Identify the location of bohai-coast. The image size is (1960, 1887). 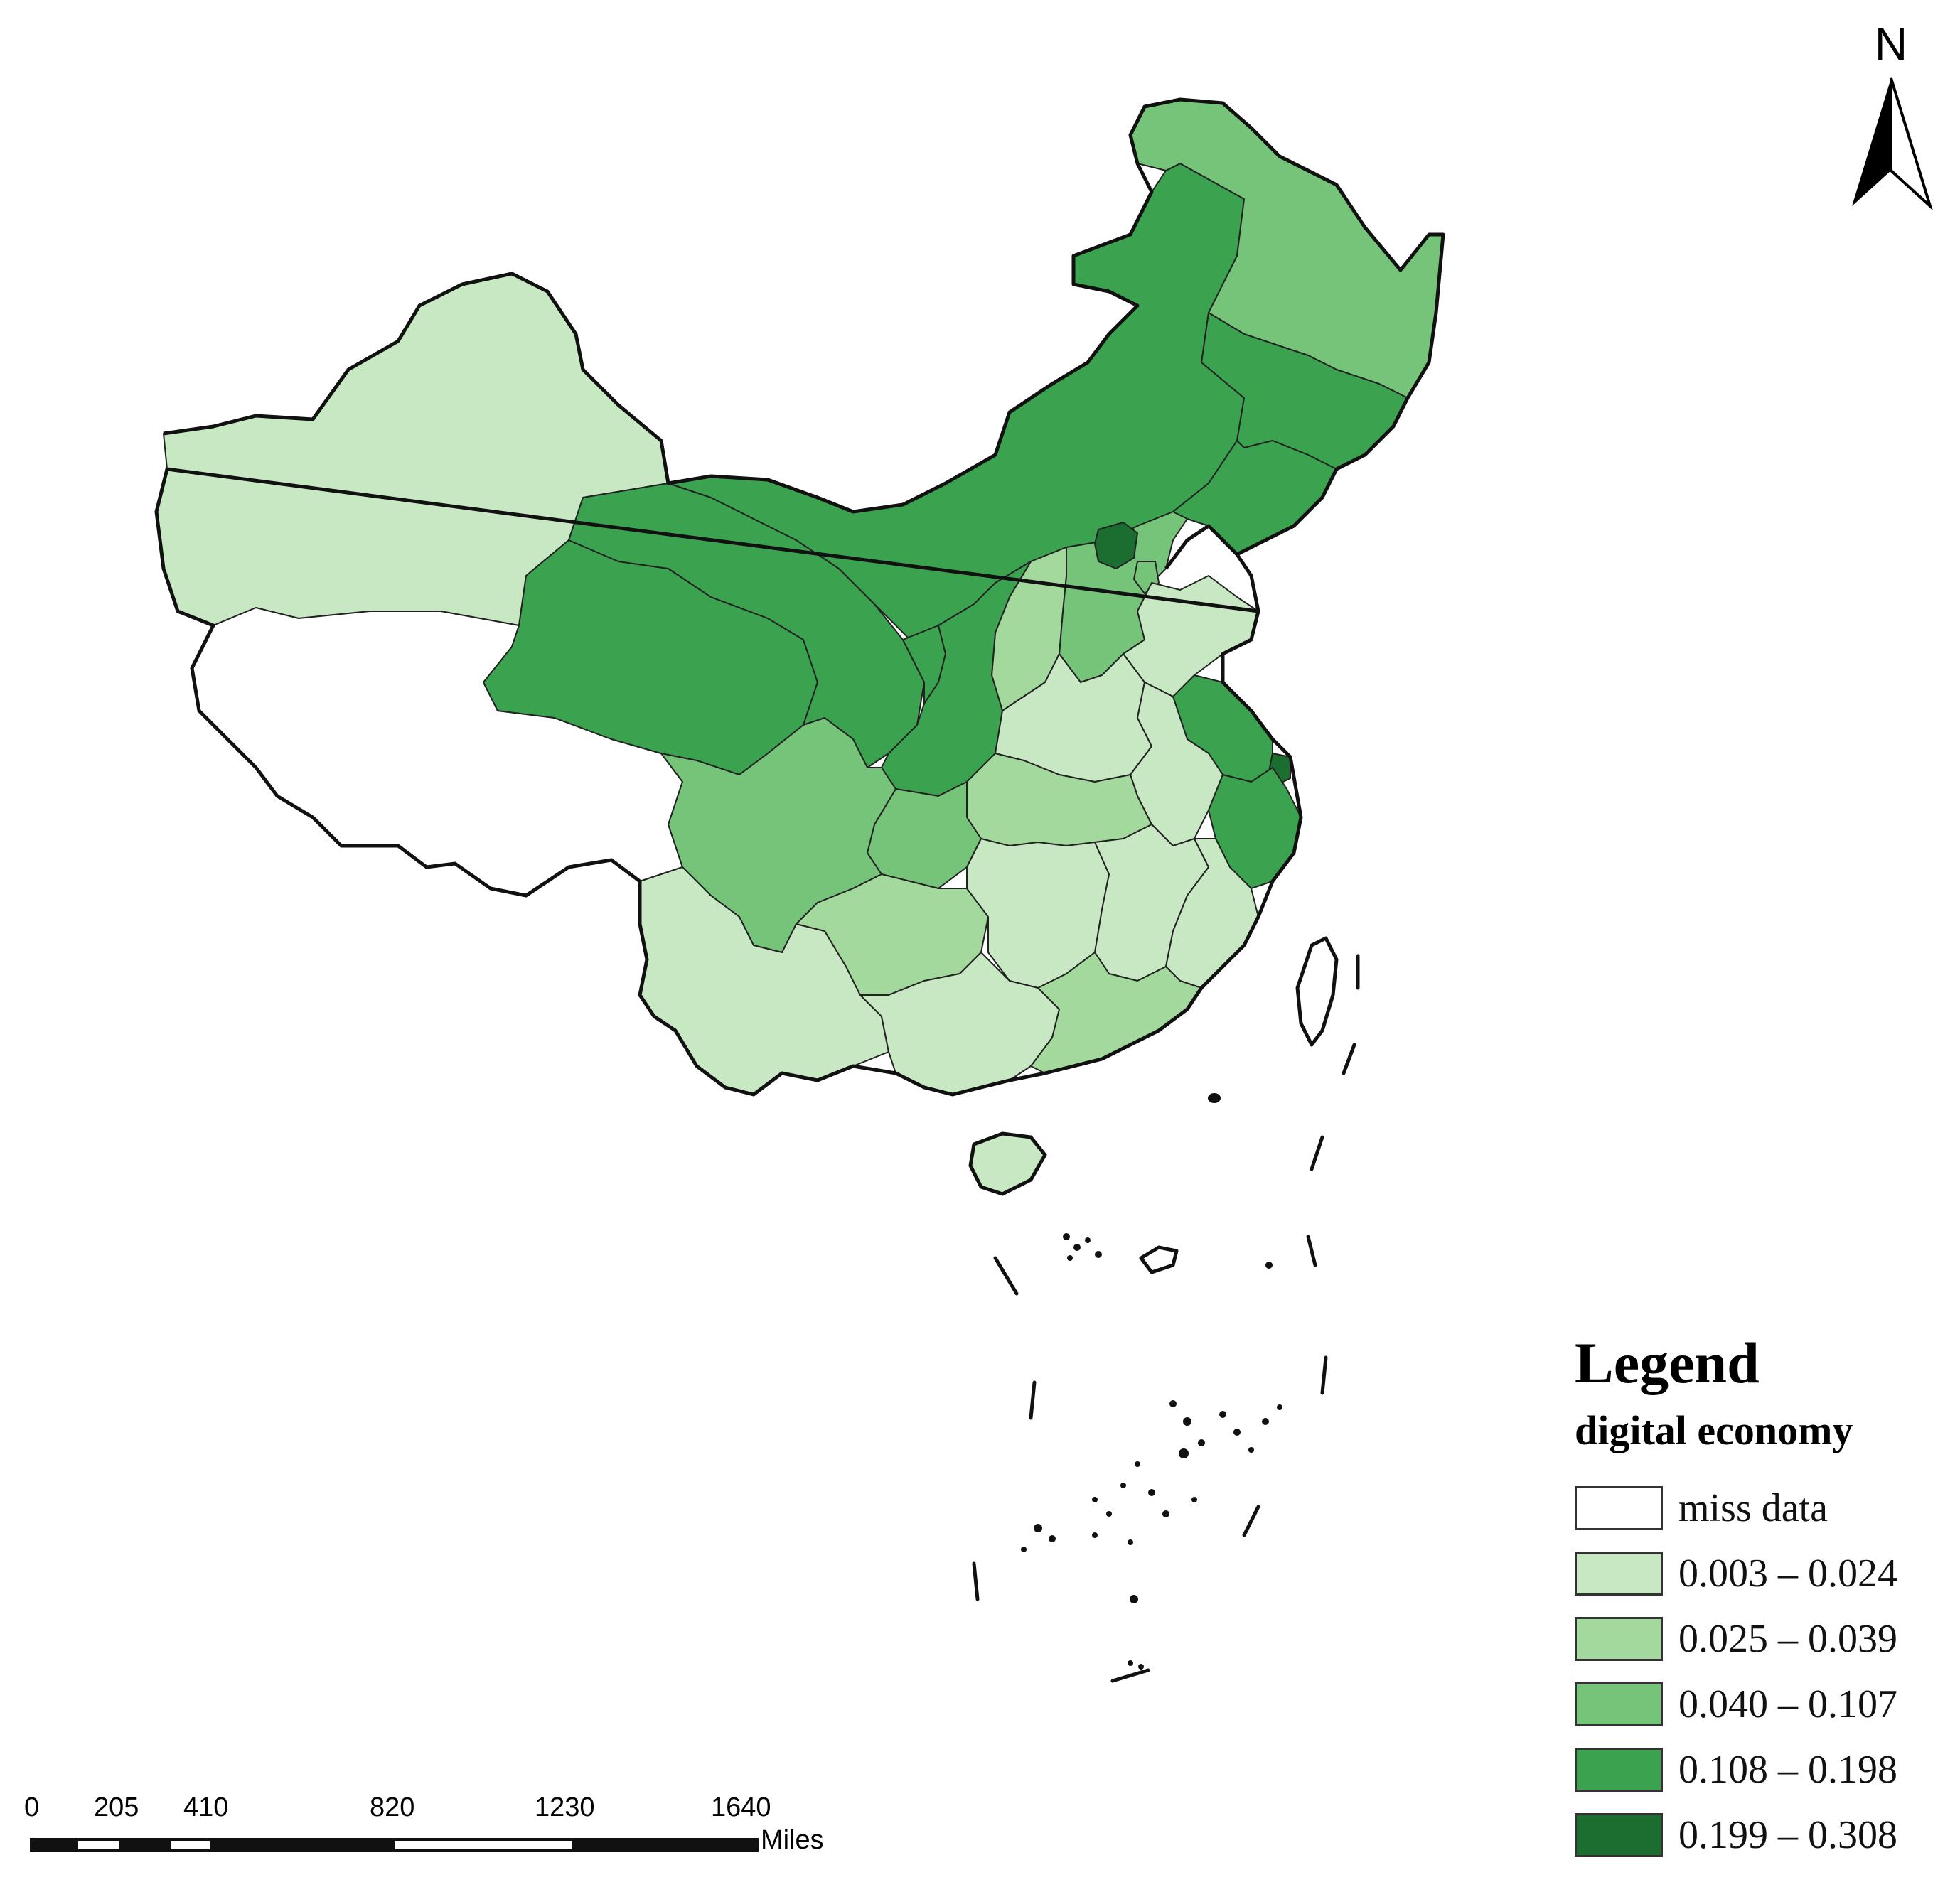
(1212, 568).